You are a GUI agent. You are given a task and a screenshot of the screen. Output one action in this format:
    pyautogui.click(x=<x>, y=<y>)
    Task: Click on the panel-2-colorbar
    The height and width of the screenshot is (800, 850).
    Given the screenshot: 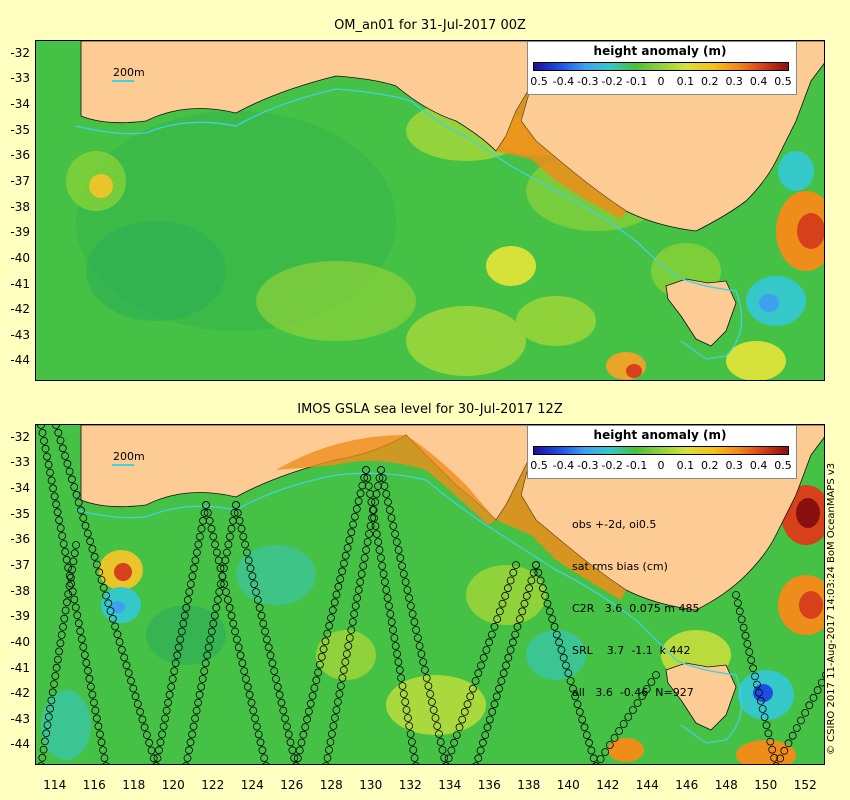 What is the action you would take?
    pyautogui.click(x=661, y=450)
    